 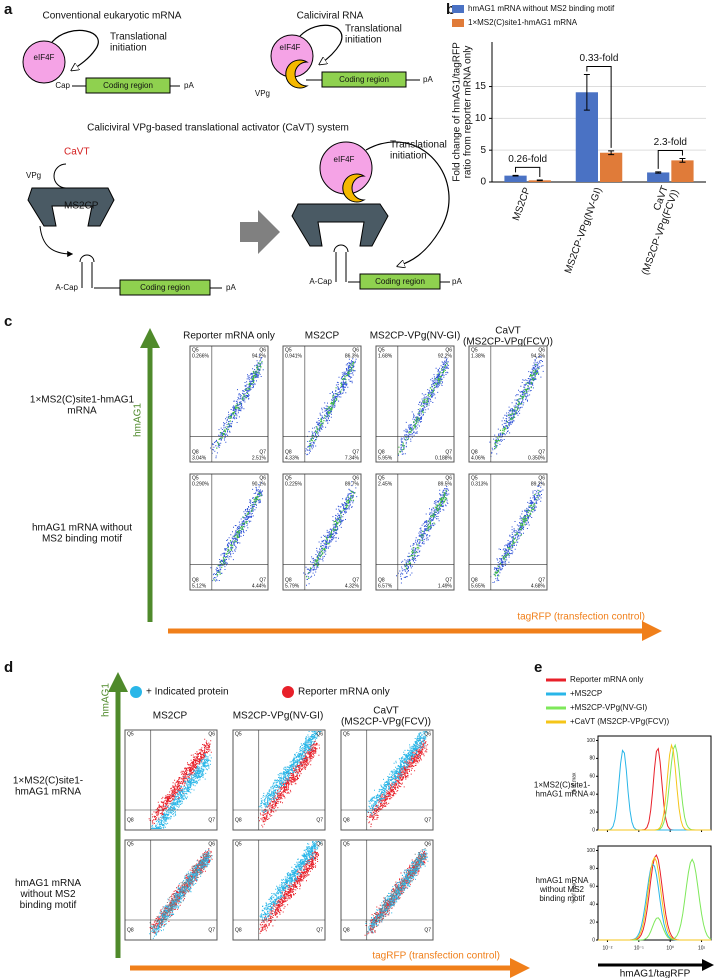 What do you see at coordinates (229, 336) in the screenshot?
I see `column-label: Reporter mRNA only` at bounding box center [229, 336].